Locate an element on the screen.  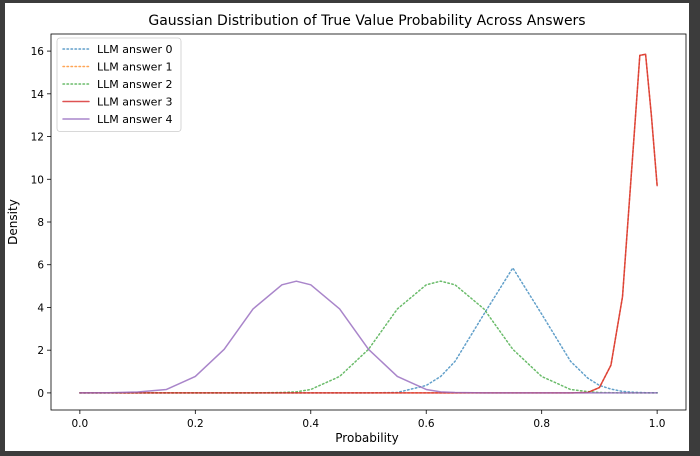
legend-box is located at coordinates (119, 84).